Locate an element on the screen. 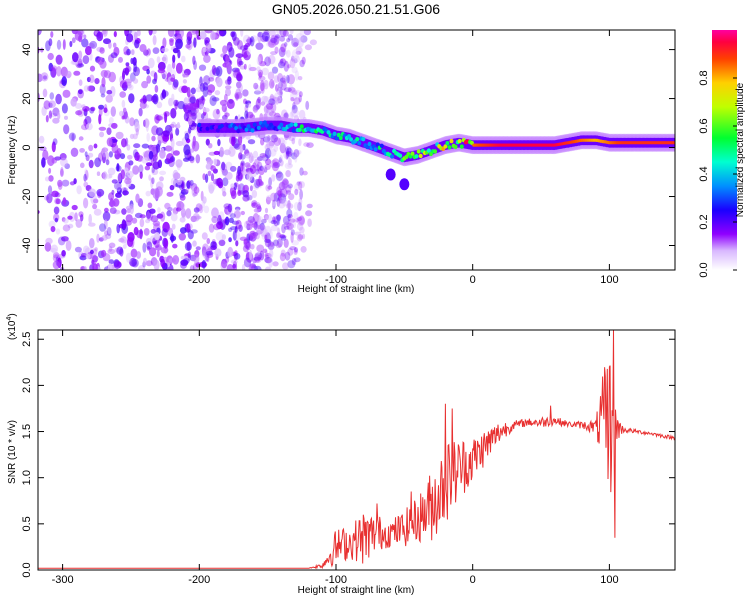  colorbar-tick-label: 0.6 is located at coordinates (704, 125).